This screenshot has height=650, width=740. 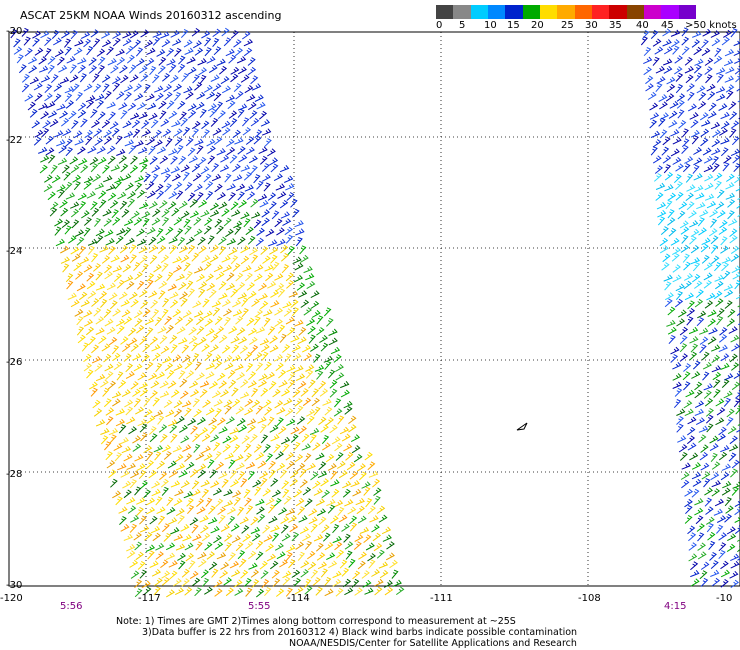 What do you see at coordinates (439, 25) in the screenshot?
I see `colorbar-label: 0` at bounding box center [439, 25].